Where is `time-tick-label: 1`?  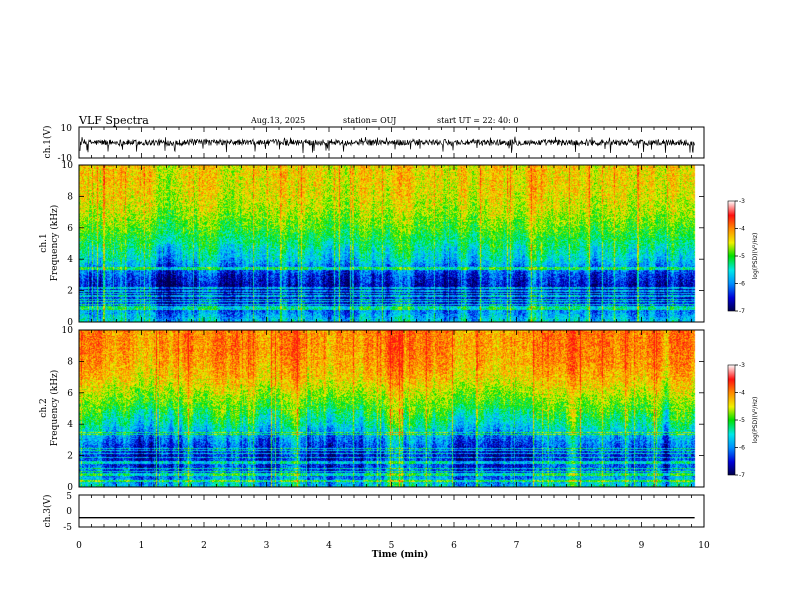 time-tick-label: 1 is located at coordinates (142, 546).